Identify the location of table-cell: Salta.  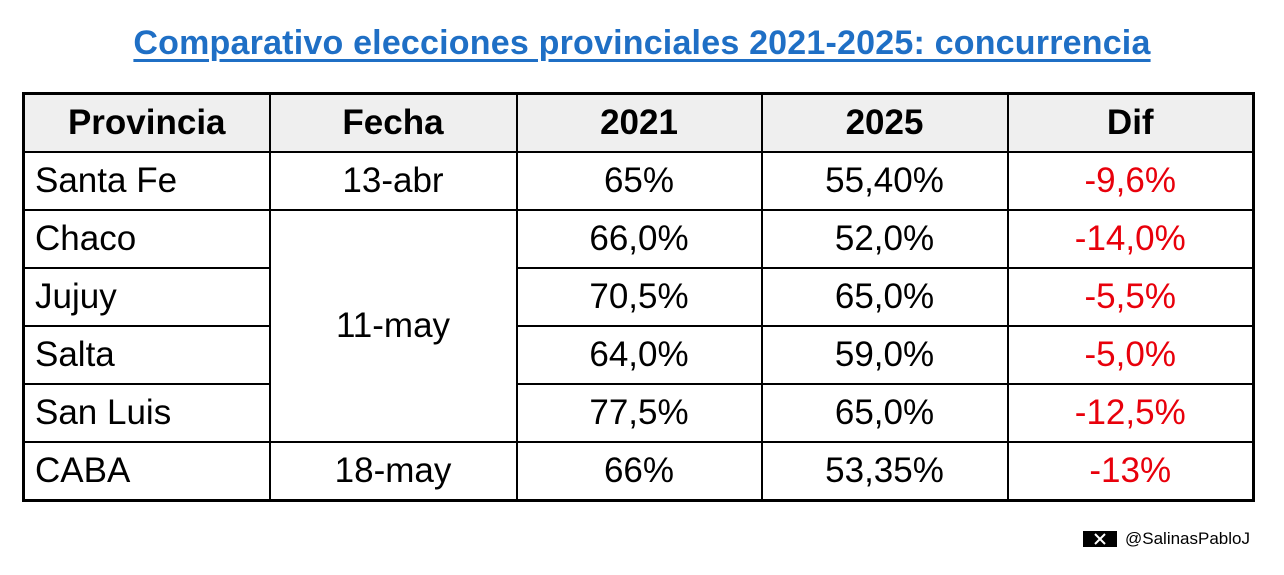
(146, 355).